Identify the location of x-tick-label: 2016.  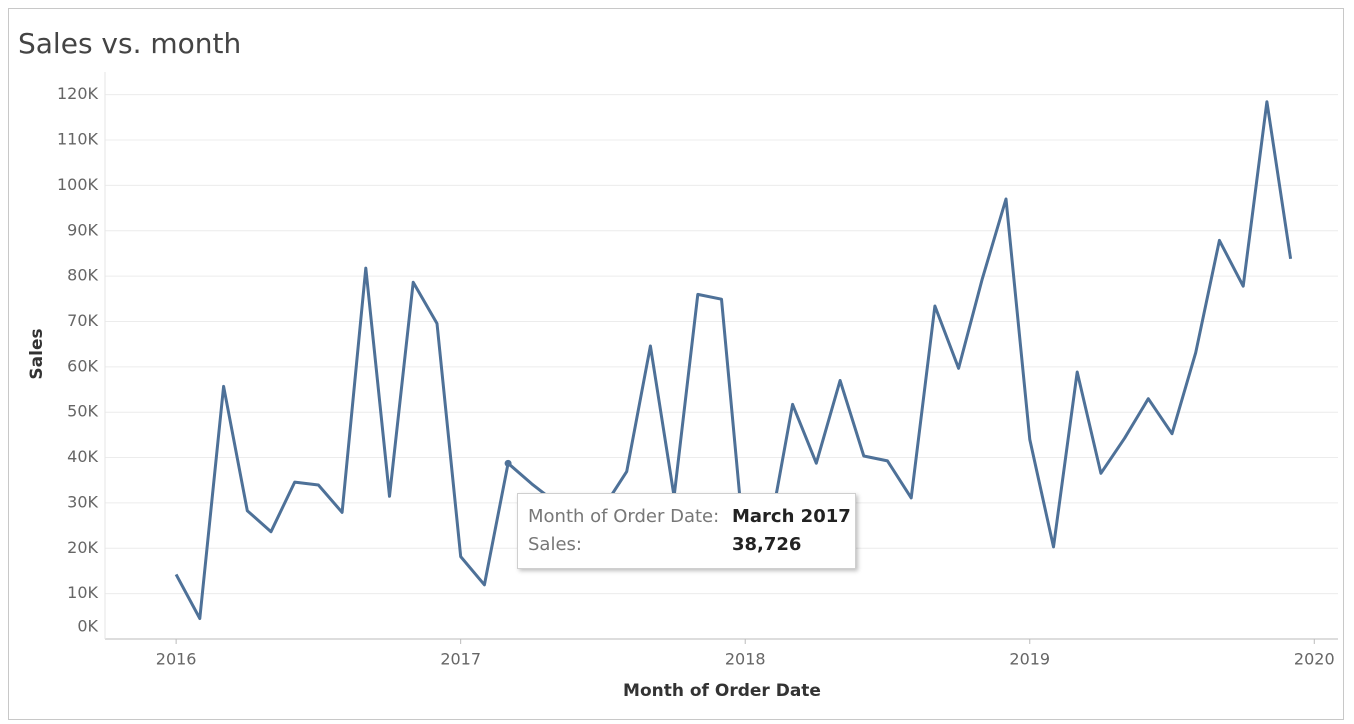
(176, 659).